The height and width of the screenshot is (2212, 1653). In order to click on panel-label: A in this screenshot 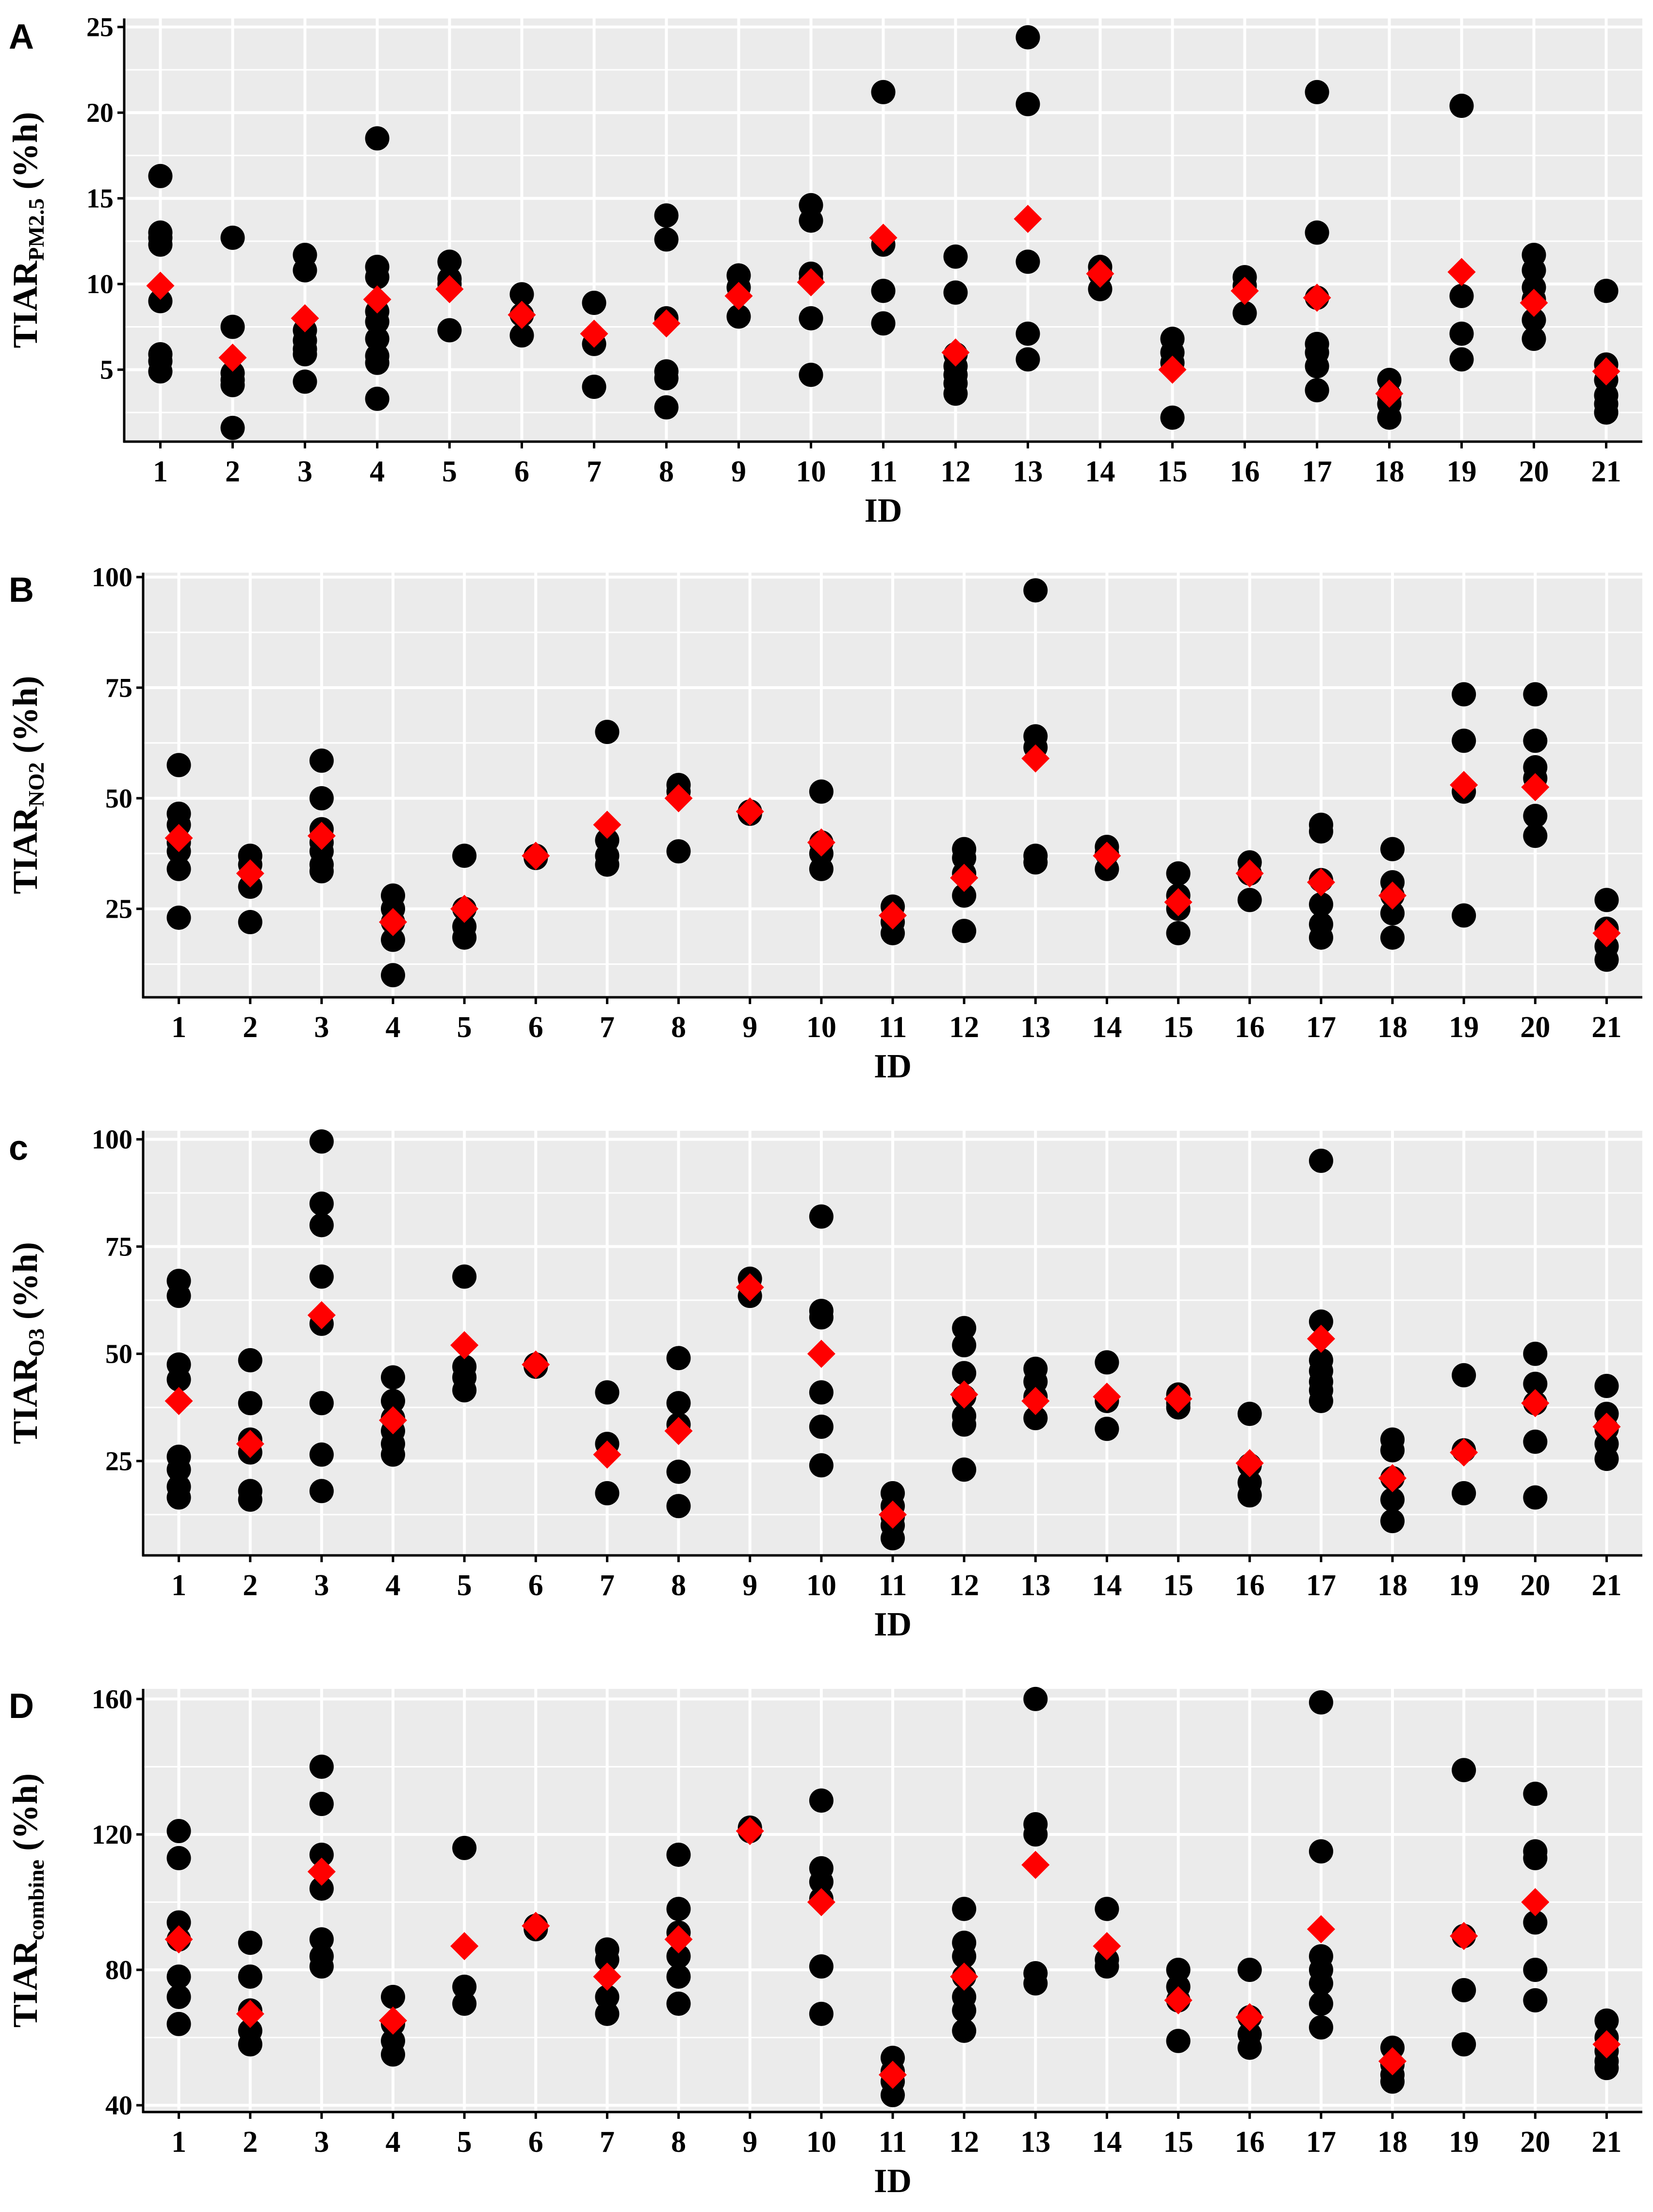, I will do `click(21, 36)`.